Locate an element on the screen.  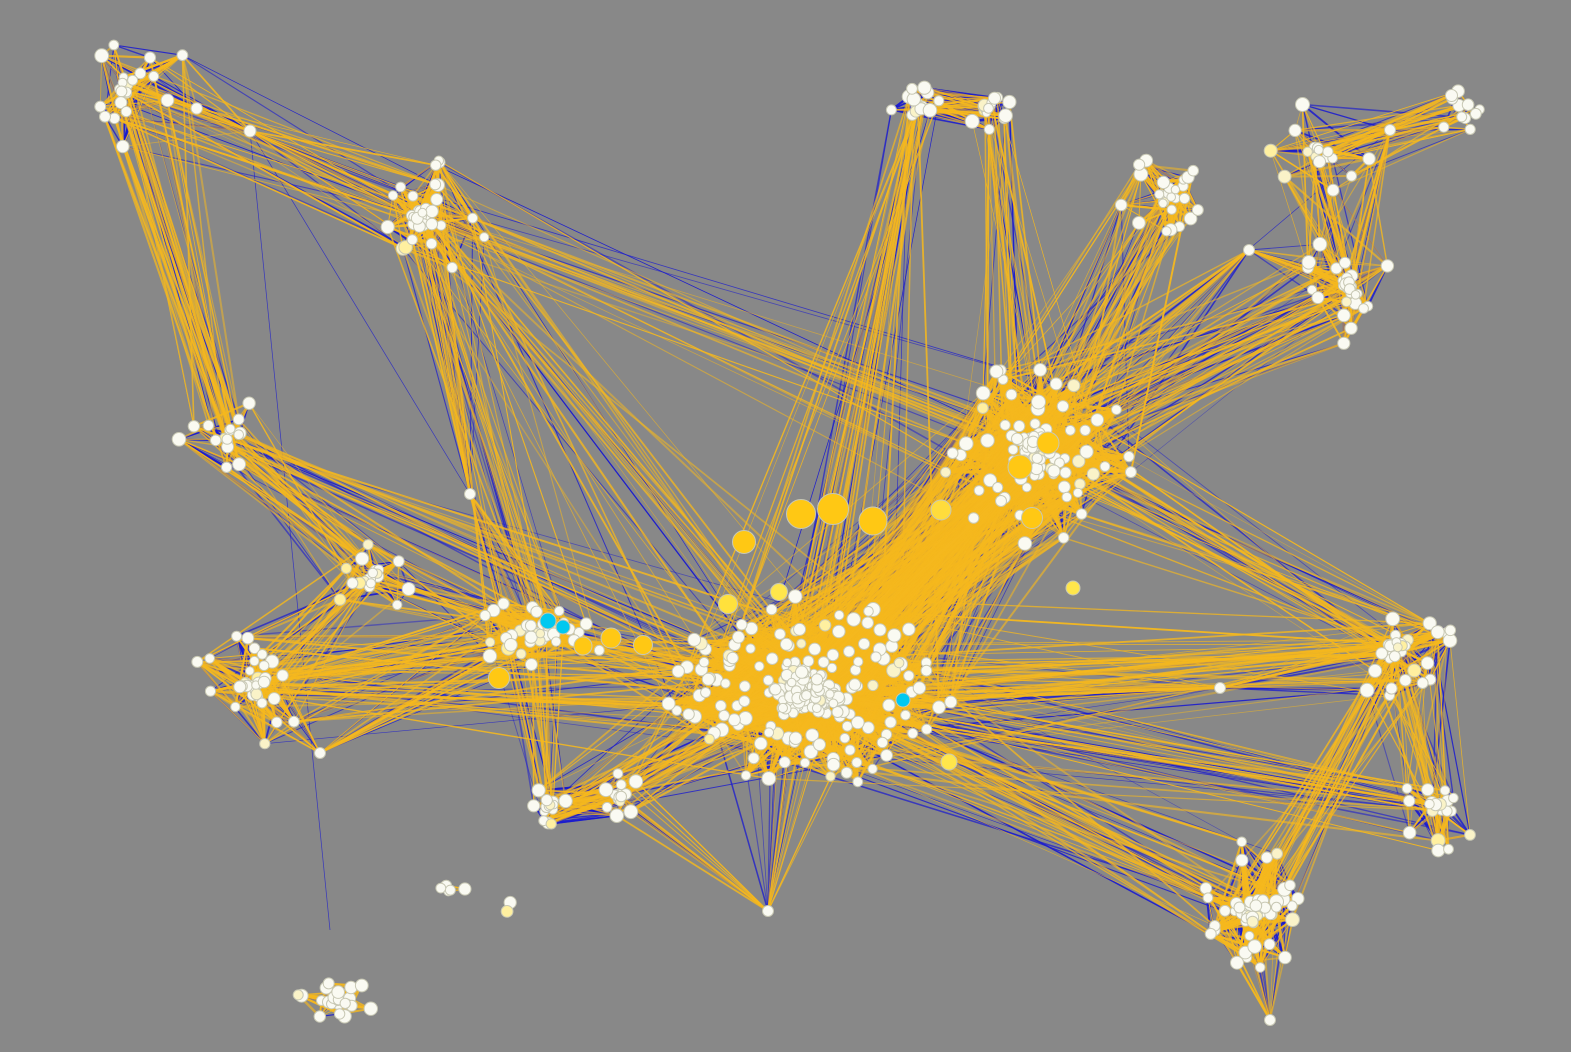
graph-node-selected is located at coordinates (903, 700).